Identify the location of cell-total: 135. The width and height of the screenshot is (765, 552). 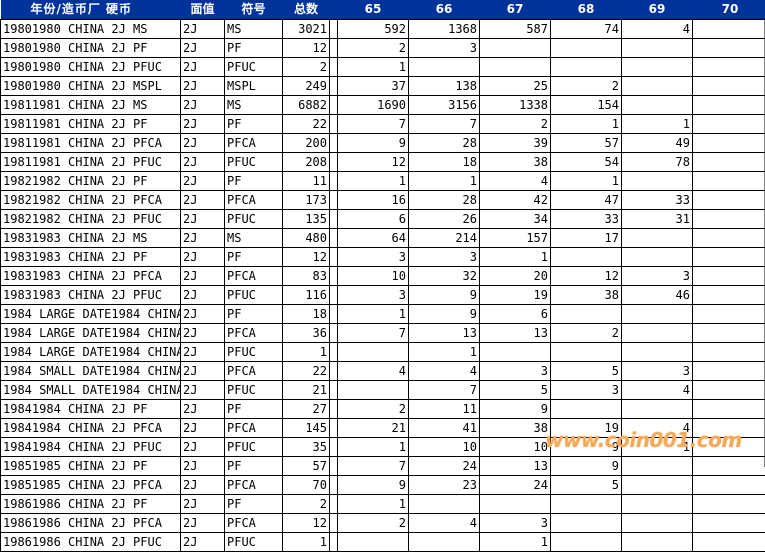
(306, 219).